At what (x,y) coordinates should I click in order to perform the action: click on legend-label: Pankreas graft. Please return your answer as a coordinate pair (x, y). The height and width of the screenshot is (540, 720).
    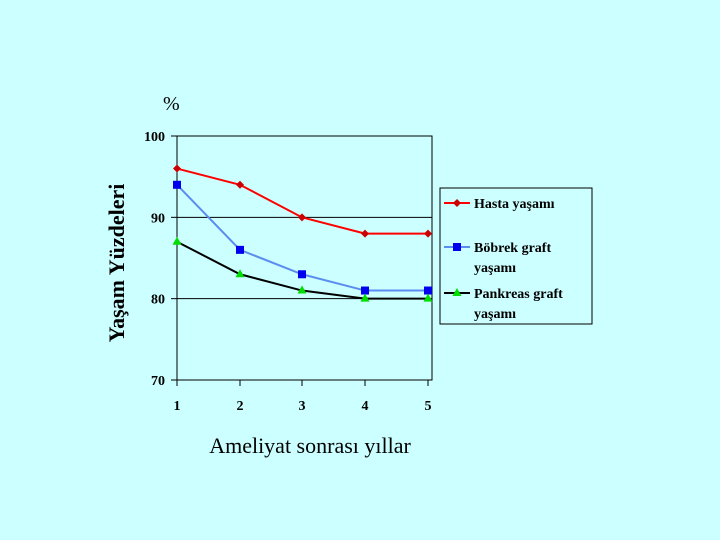
    Looking at the image, I should click on (518, 294).